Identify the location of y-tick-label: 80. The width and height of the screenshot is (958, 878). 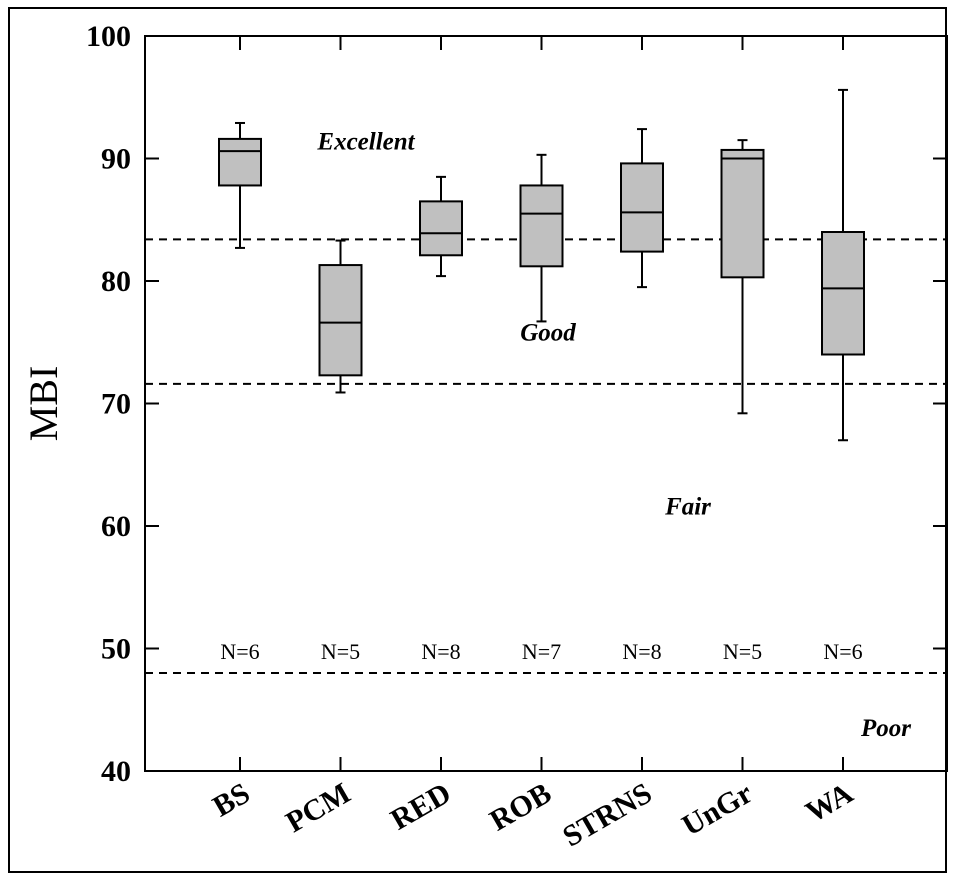
(116, 281).